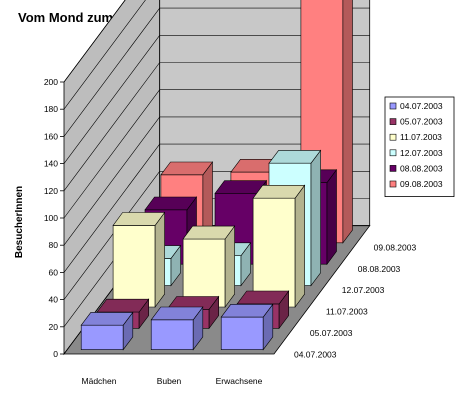 This screenshot has width=469, height=415. I want to click on legend-entry: 11.07.2003, so click(421, 137).